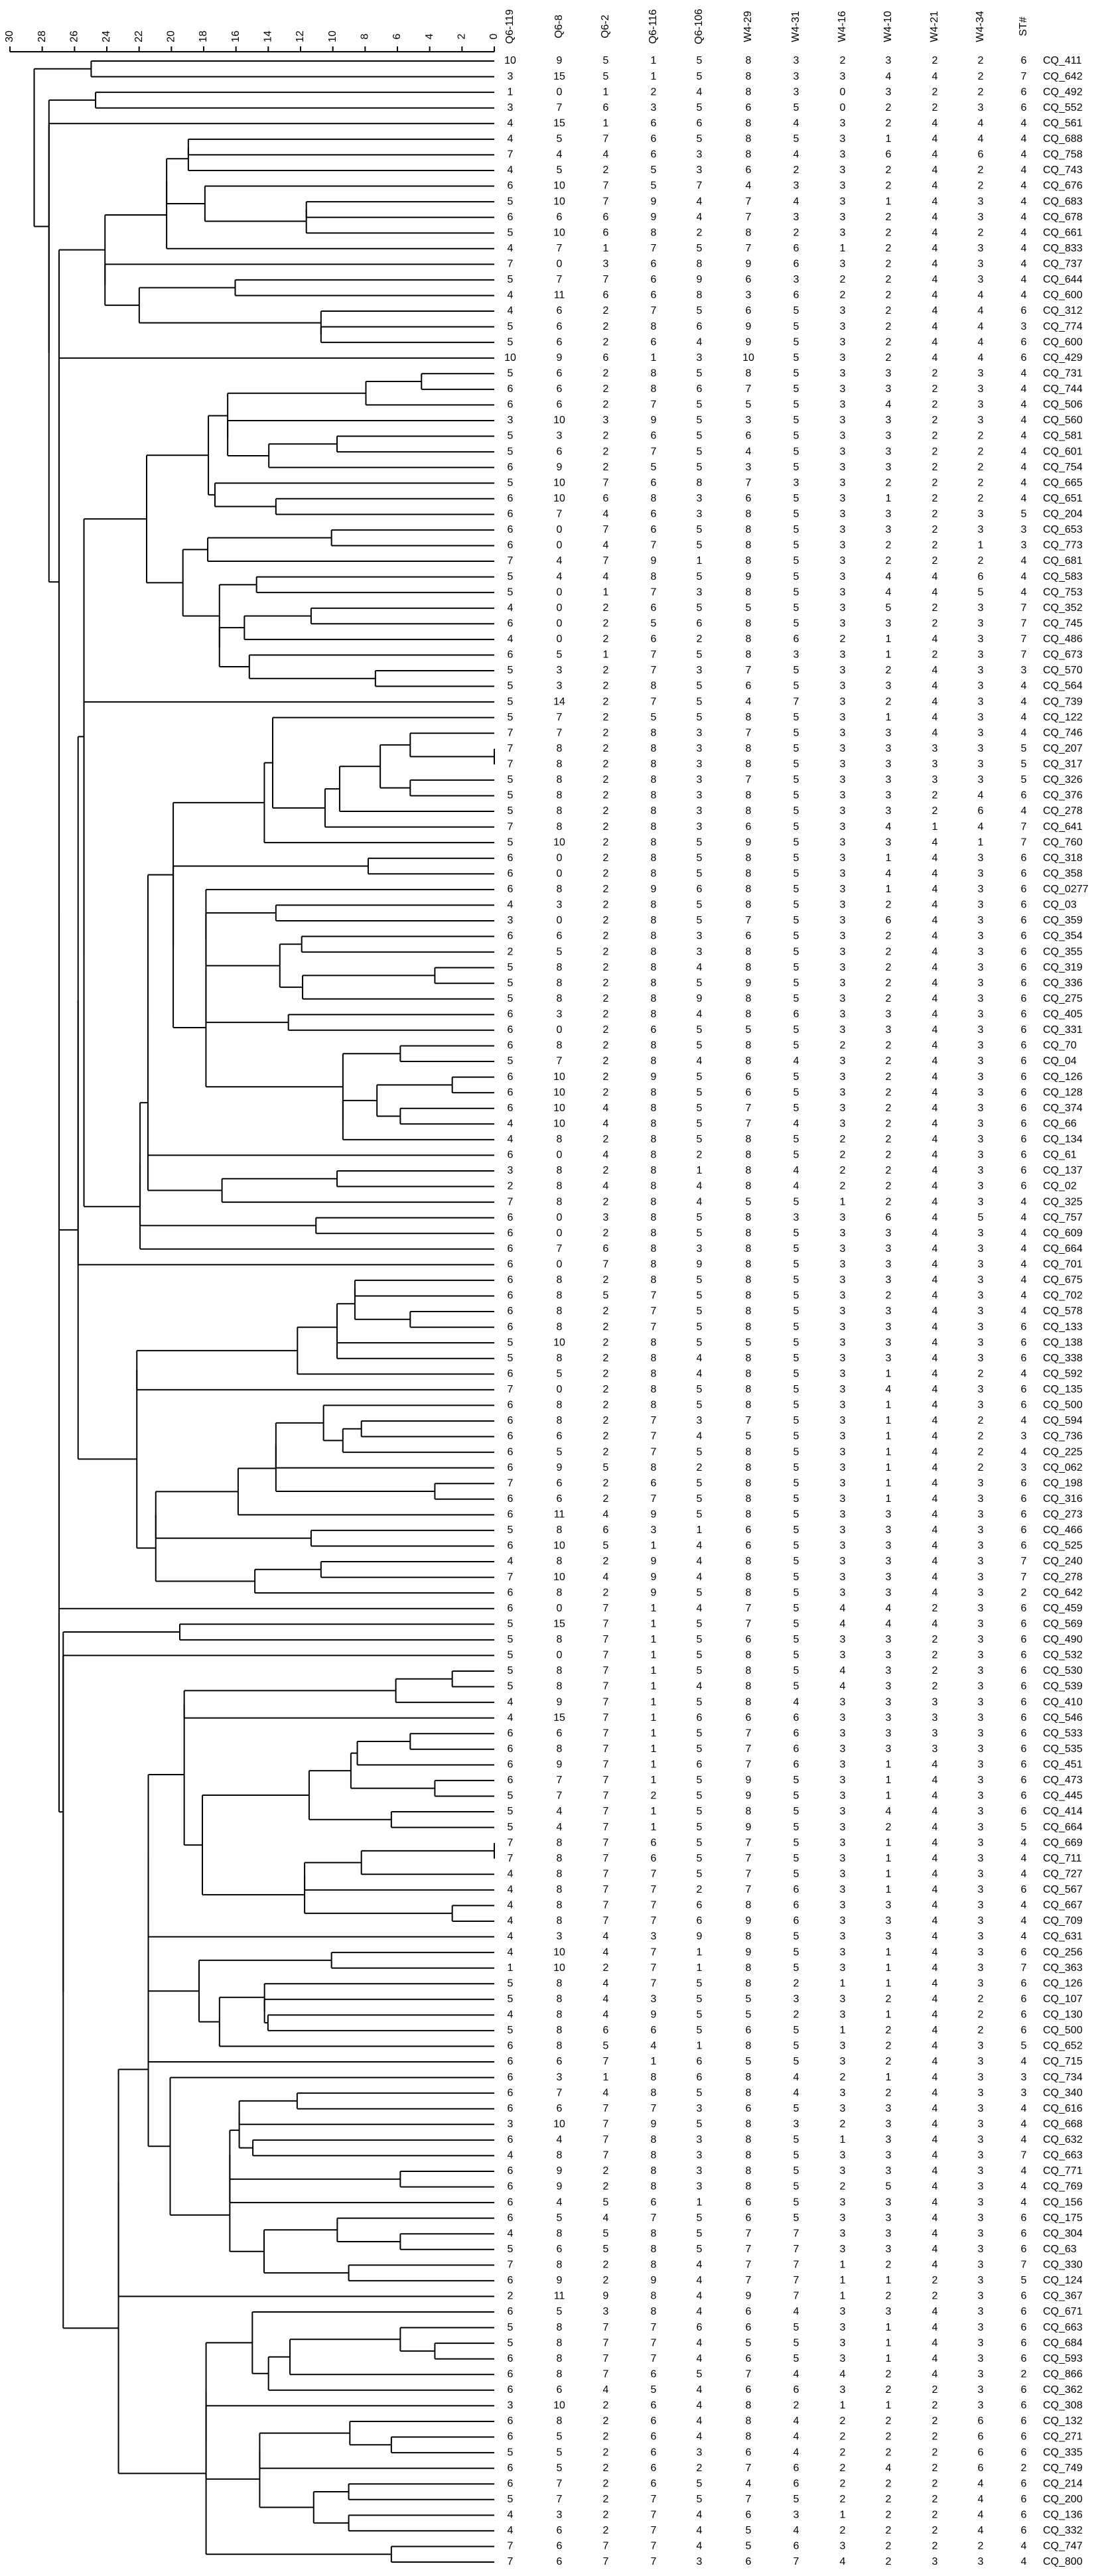 This screenshot has height=2576, width=1106. What do you see at coordinates (1063, 108) in the screenshot?
I see `row-label: CQ_552` at bounding box center [1063, 108].